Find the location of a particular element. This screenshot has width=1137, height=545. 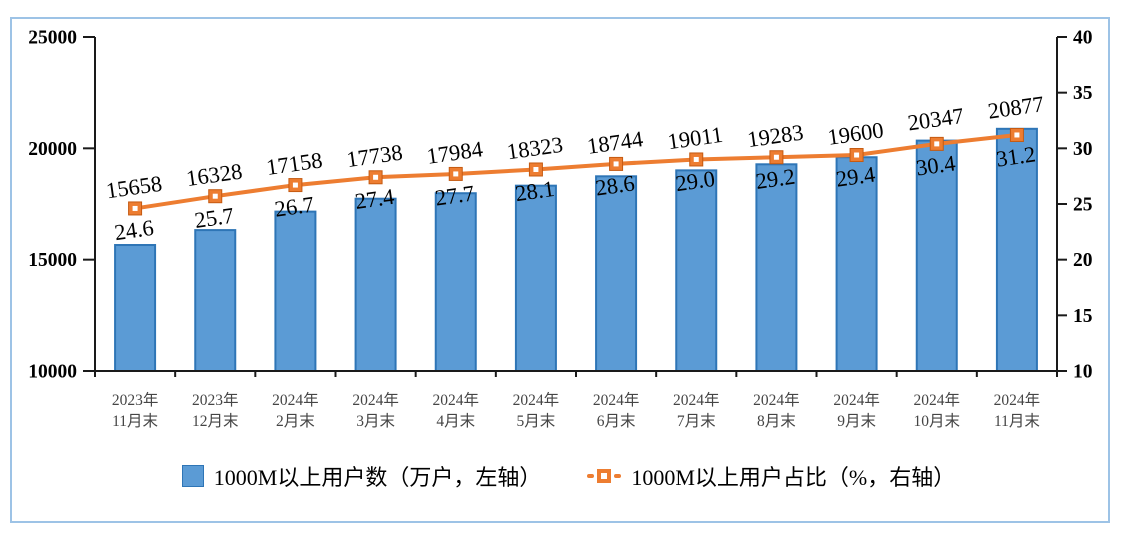

line-marker-center is located at coordinates (604, 476).